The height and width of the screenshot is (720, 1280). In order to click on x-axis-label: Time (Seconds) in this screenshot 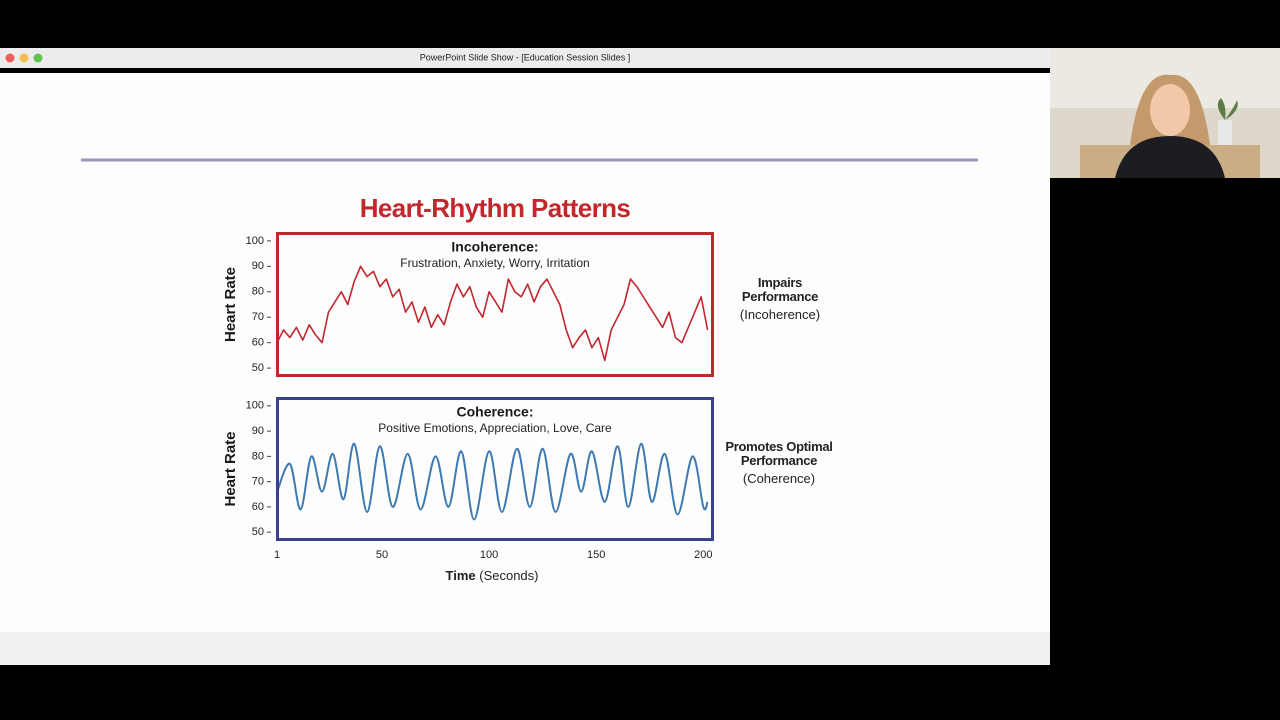, I will do `click(492, 575)`.